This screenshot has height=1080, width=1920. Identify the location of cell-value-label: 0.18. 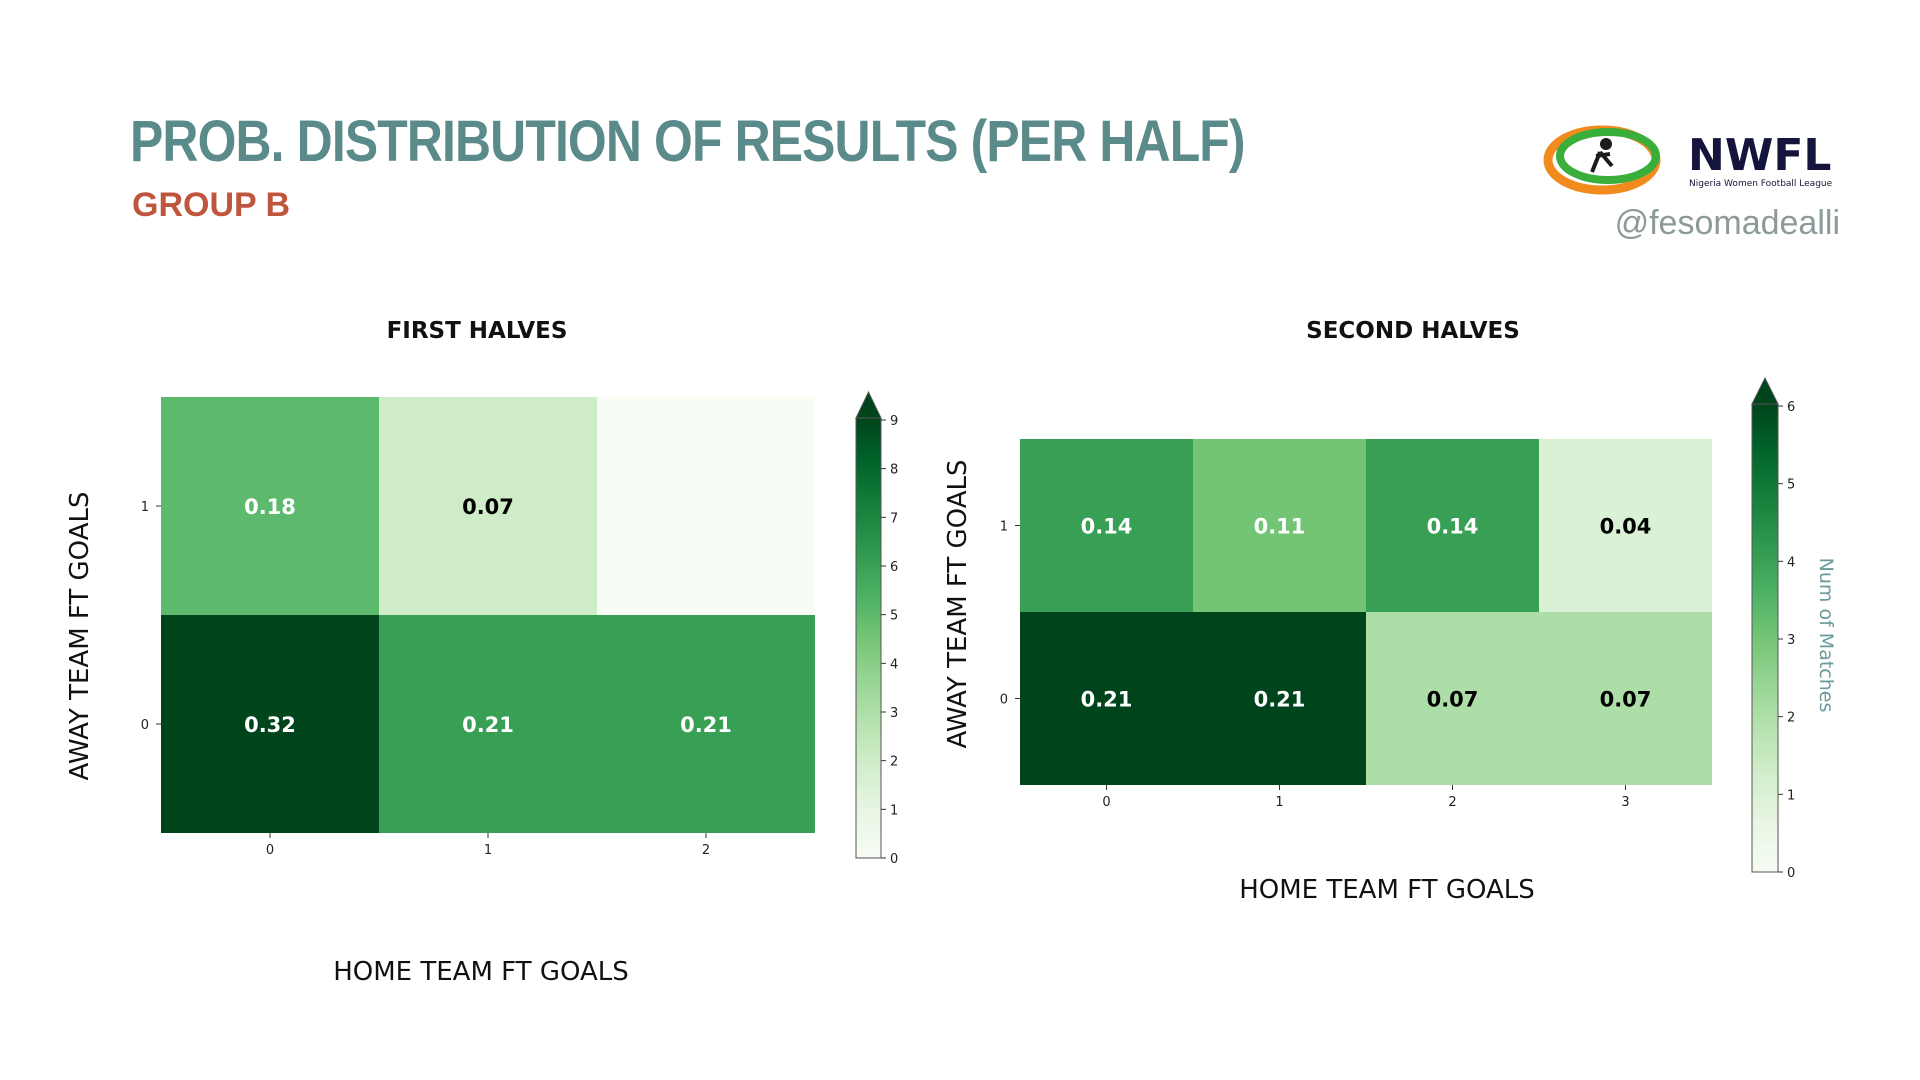
(270, 507).